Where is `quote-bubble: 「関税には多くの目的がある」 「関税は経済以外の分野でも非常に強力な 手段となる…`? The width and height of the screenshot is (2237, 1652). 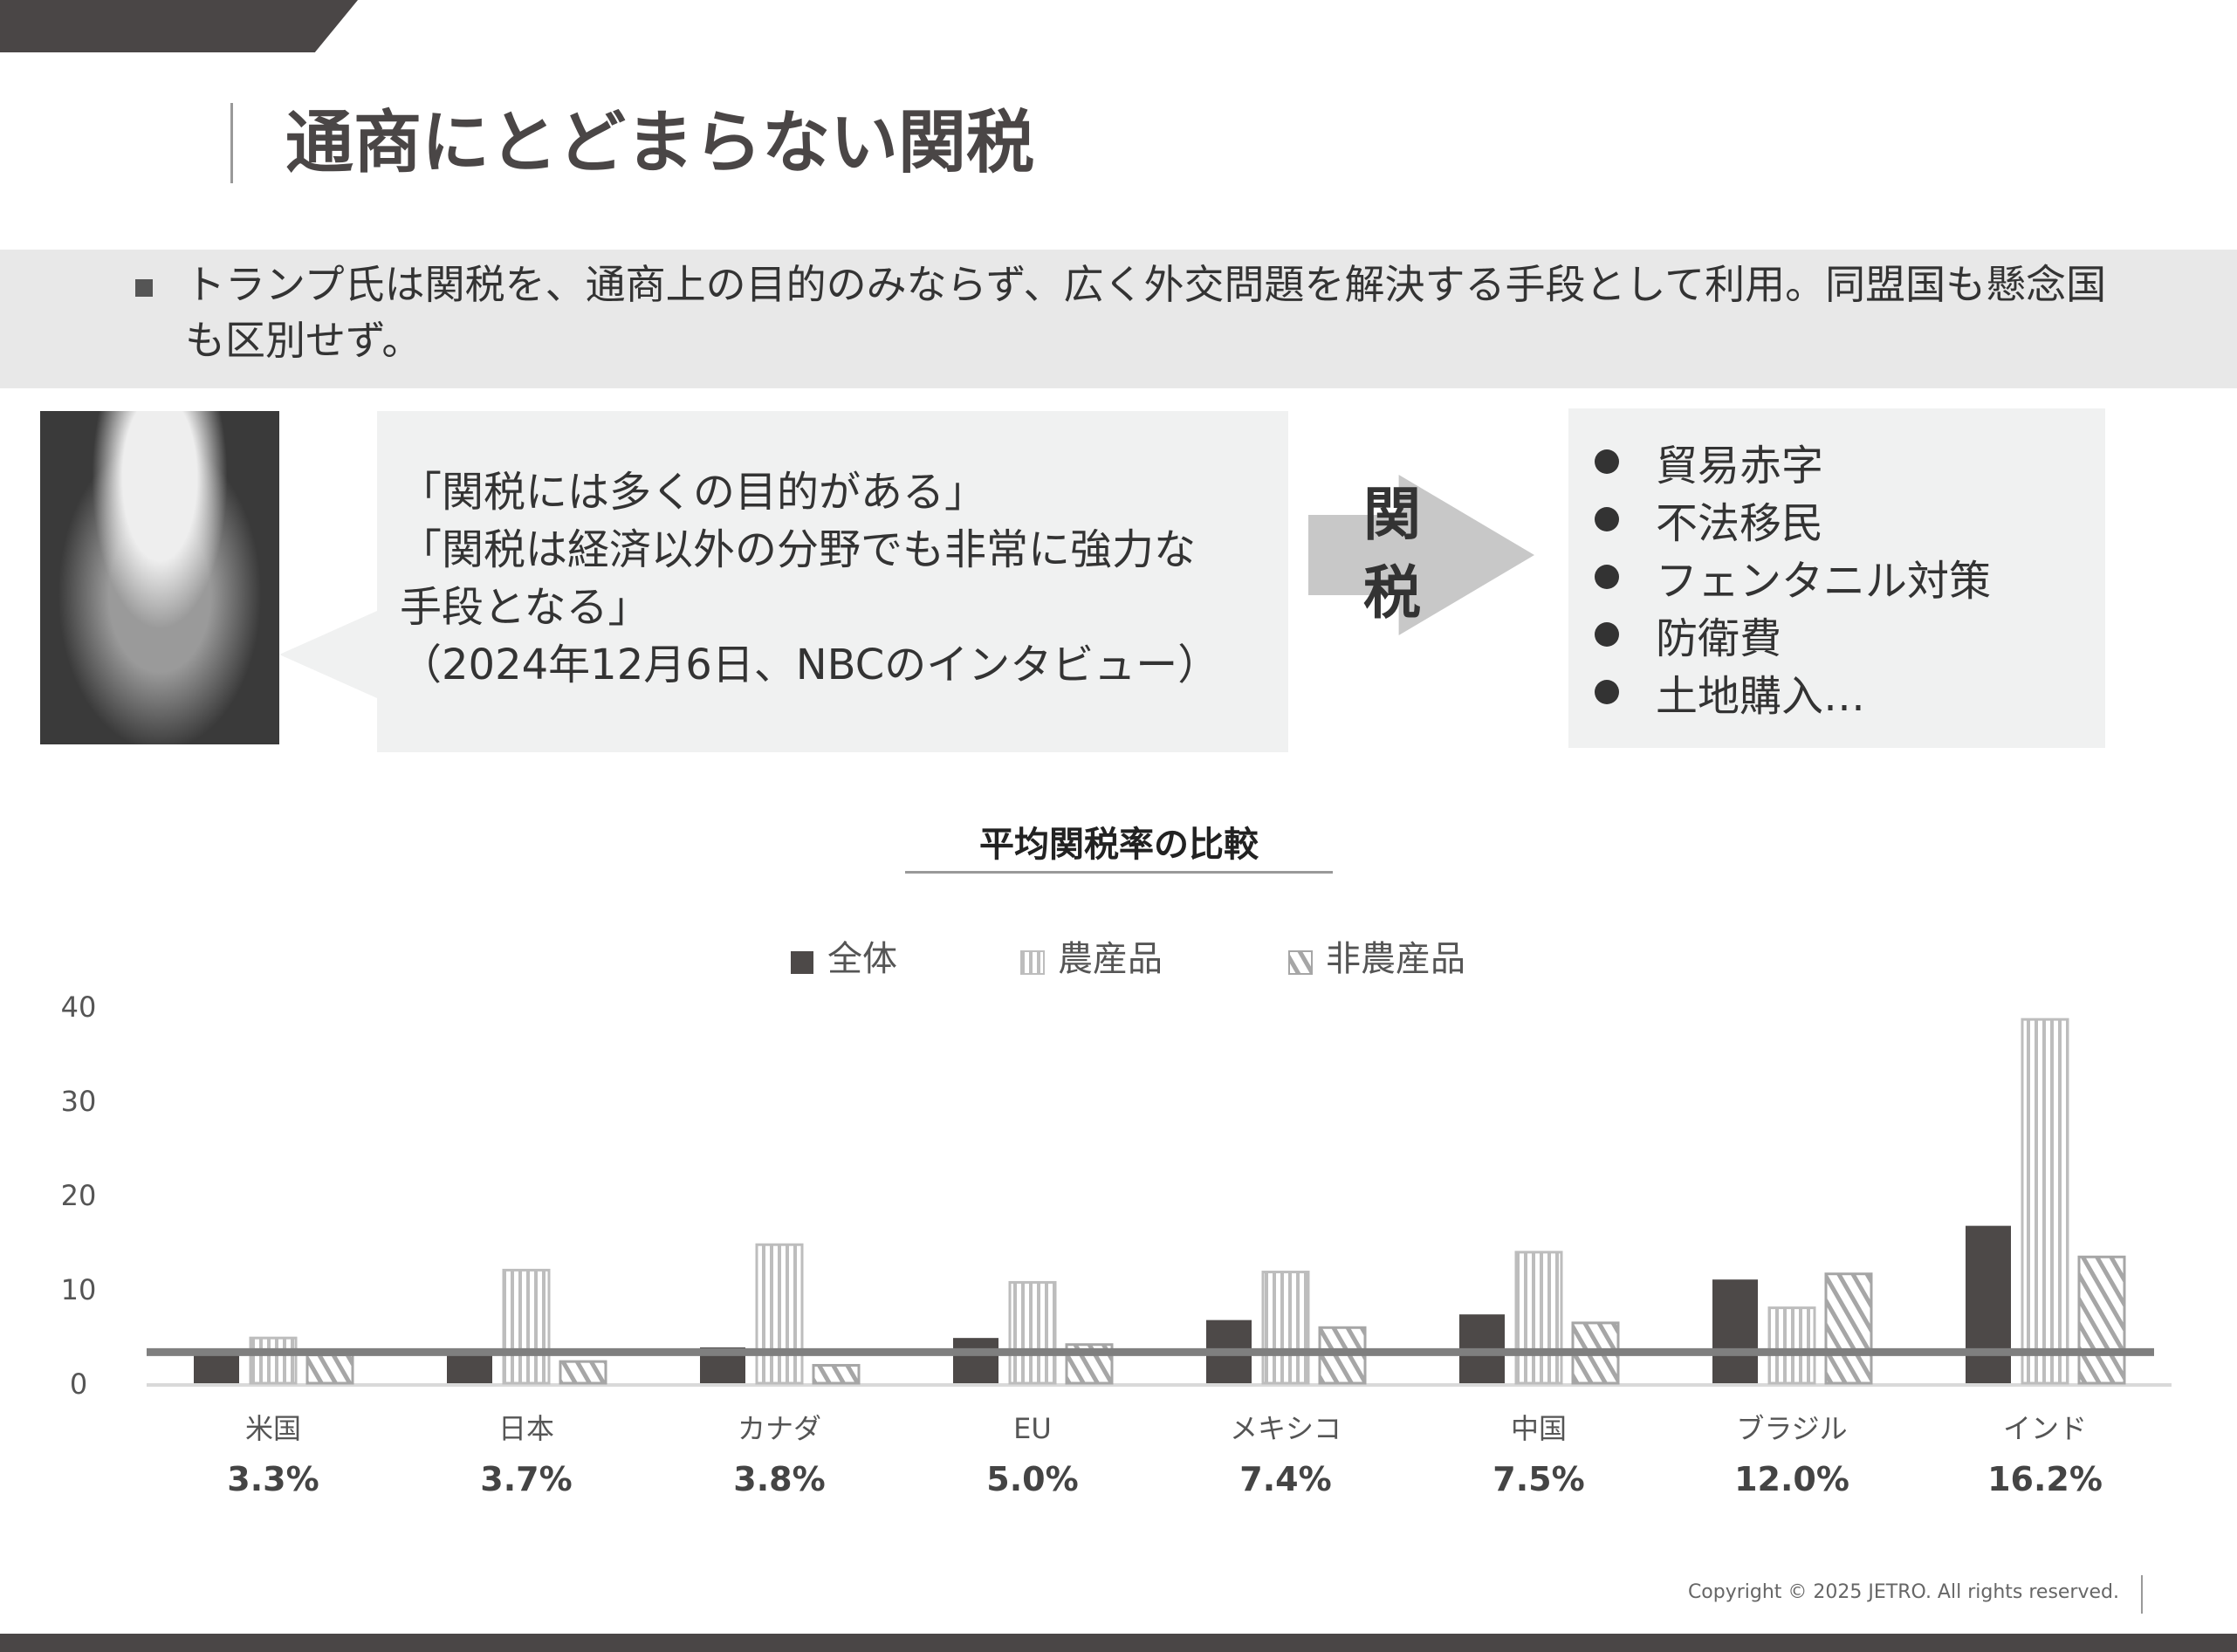
quote-bubble: 「関税には多くの目的がある」 「関税は経済以外の分野でも非常に強力な 手段となる… is located at coordinates (832, 581).